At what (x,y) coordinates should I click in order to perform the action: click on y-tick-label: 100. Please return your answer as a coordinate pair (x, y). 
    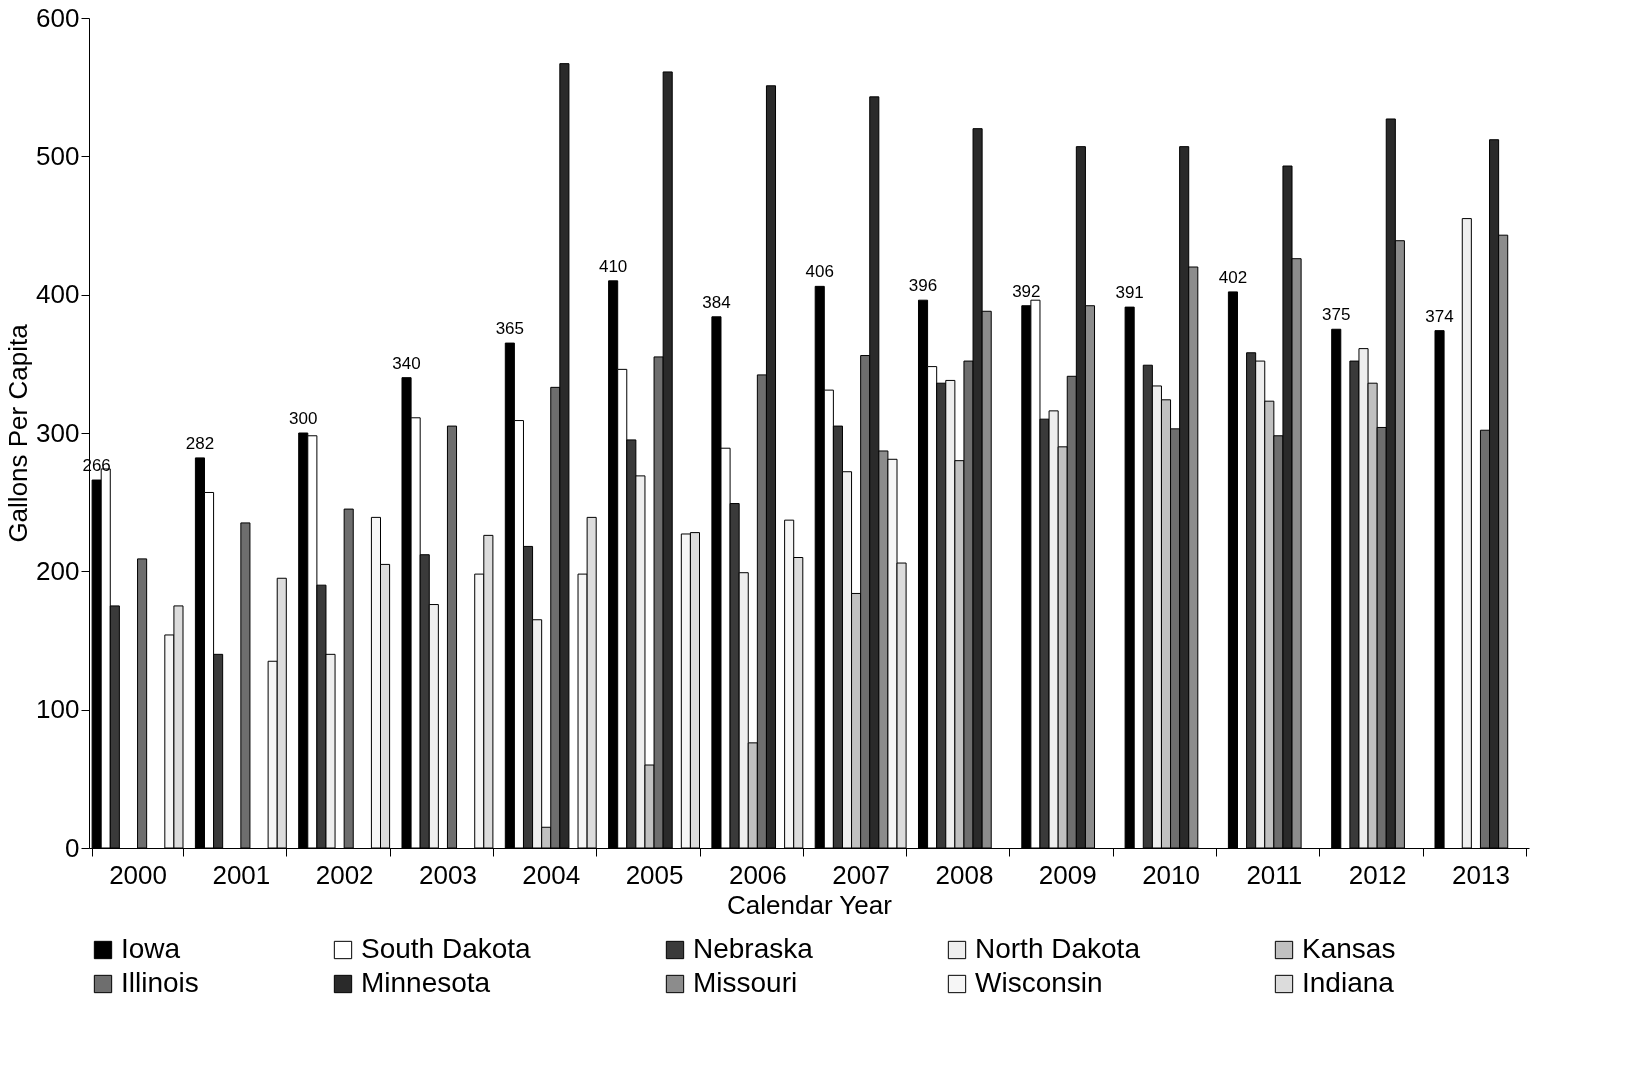
    Looking at the image, I should click on (58, 709).